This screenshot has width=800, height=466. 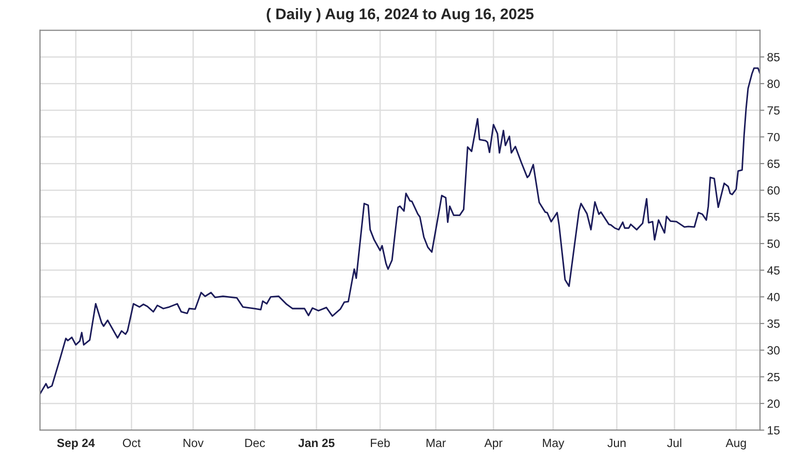 I want to click on y-tick-label: 15, so click(x=774, y=430).